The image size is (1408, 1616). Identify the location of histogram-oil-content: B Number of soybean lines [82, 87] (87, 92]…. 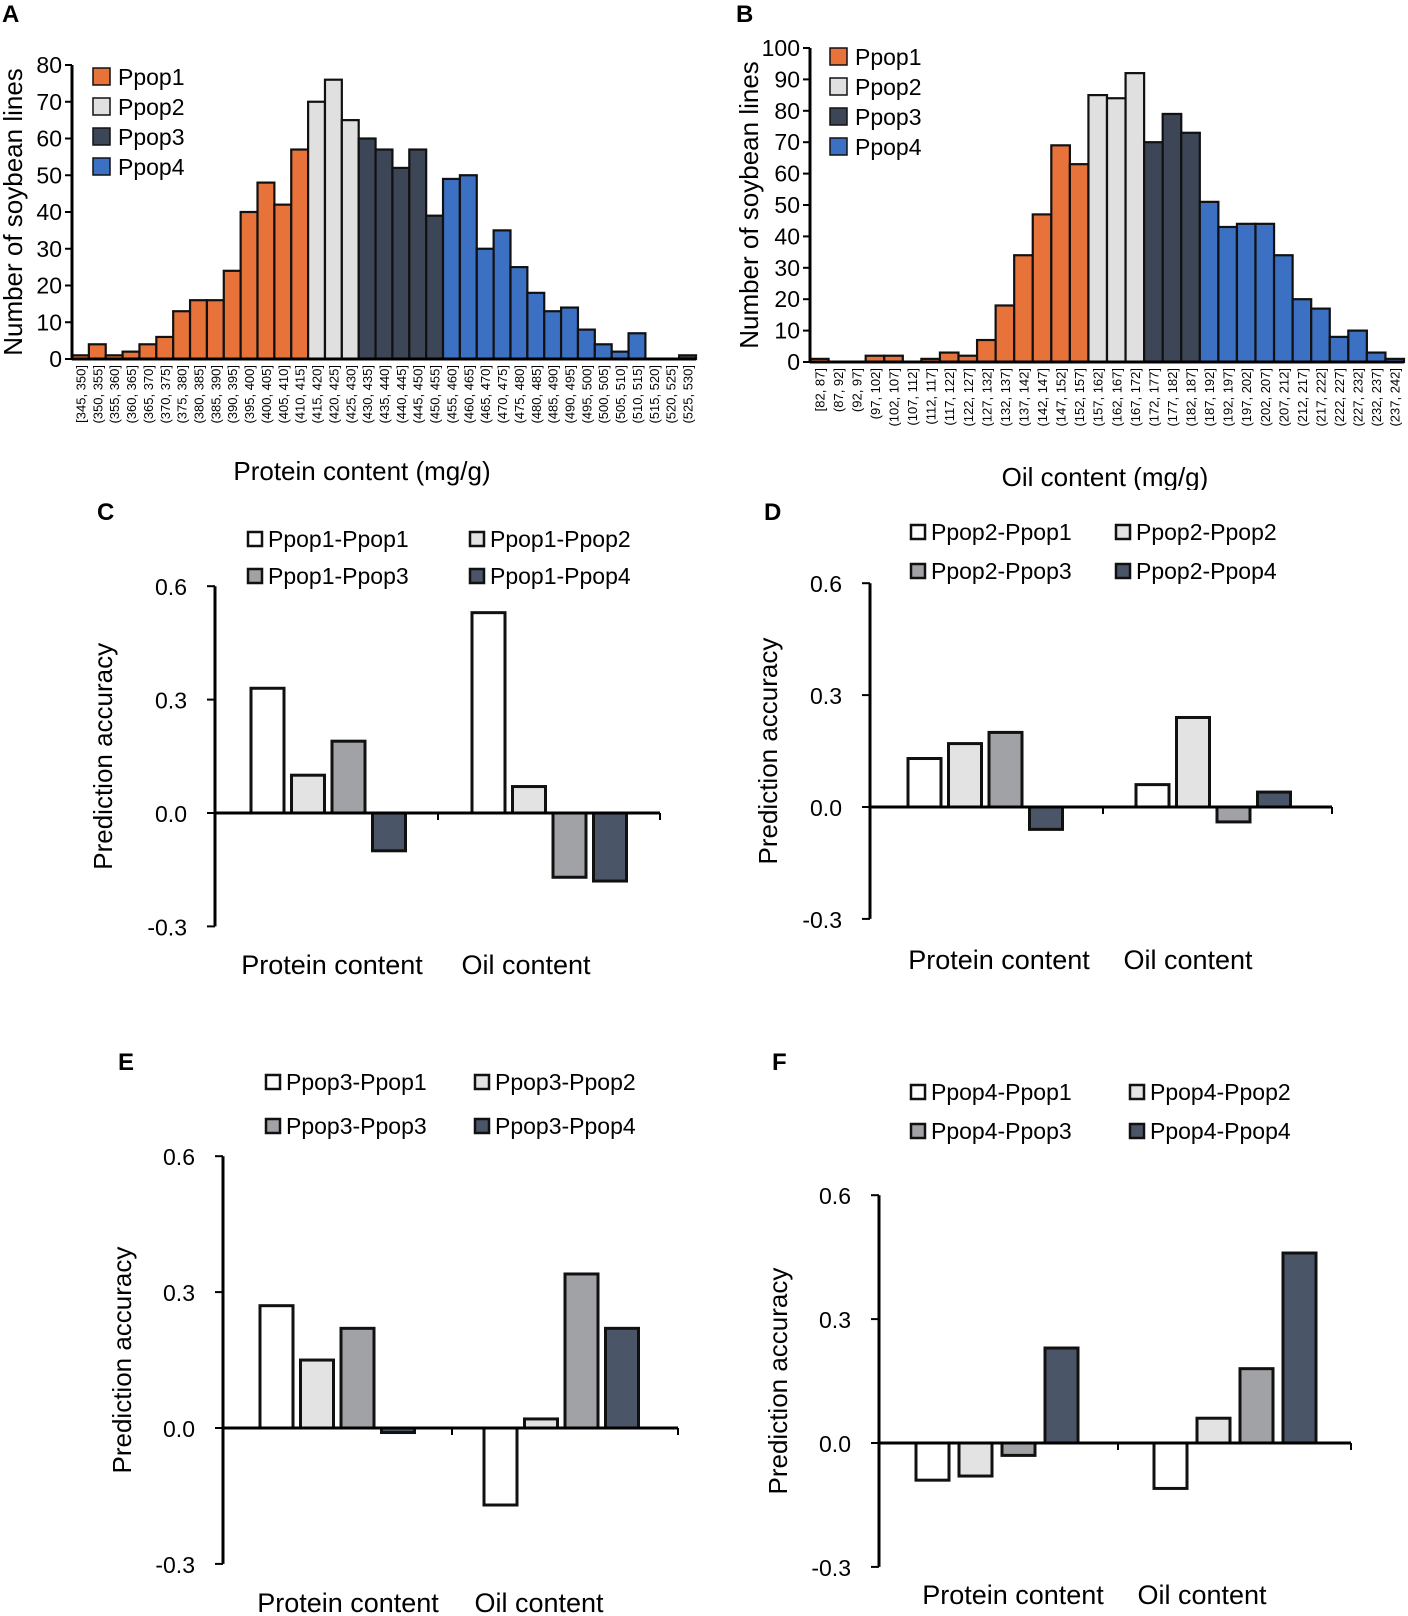
(1070, 245).